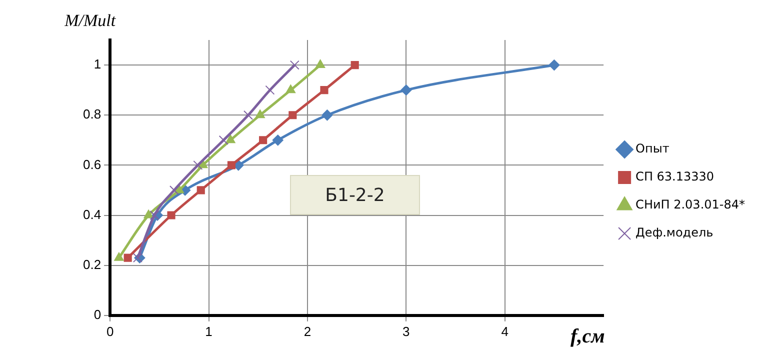  What do you see at coordinates (504, 331) in the screenshot?
I see `x-tick-label: 4` at bounding box center [504, 331].